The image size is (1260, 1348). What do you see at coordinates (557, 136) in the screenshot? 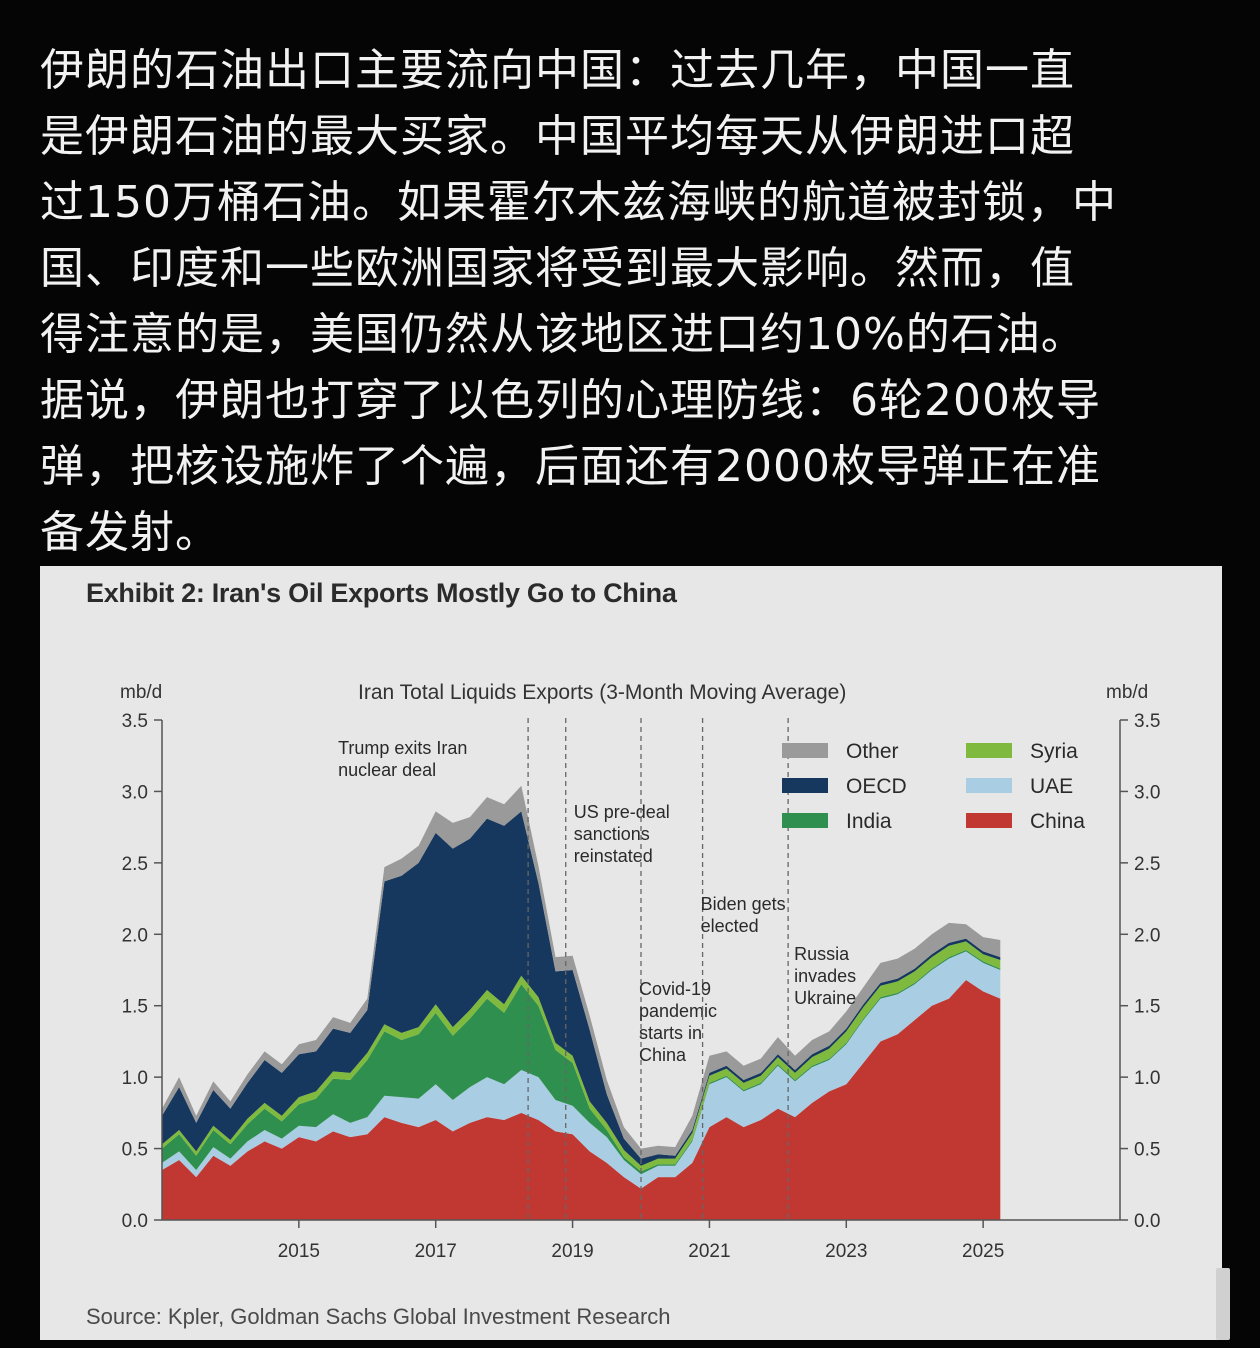
I see `post-line: 是伊朗石油的最大买家。中国平均每天从伊朗进口超` at bounding box center [557, 136].